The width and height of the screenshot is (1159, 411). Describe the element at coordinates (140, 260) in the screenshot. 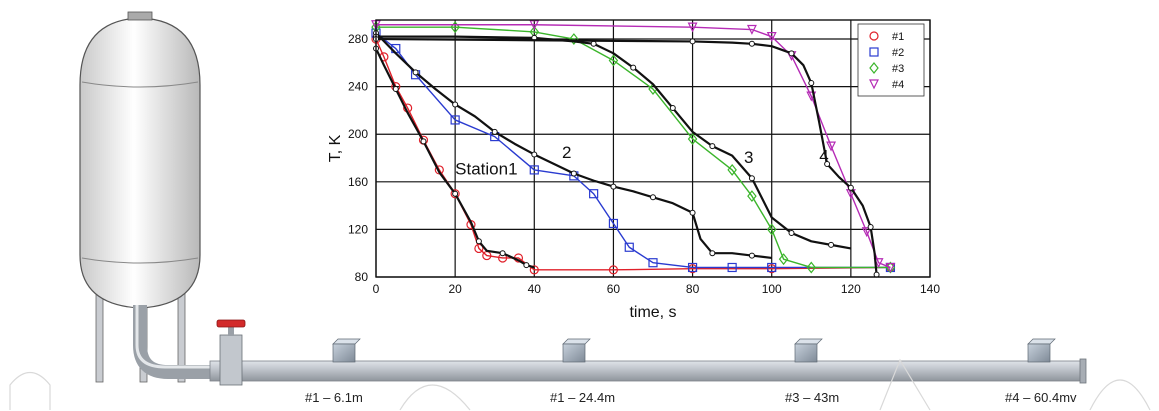

I see `tank-weld-bottom` at that location.